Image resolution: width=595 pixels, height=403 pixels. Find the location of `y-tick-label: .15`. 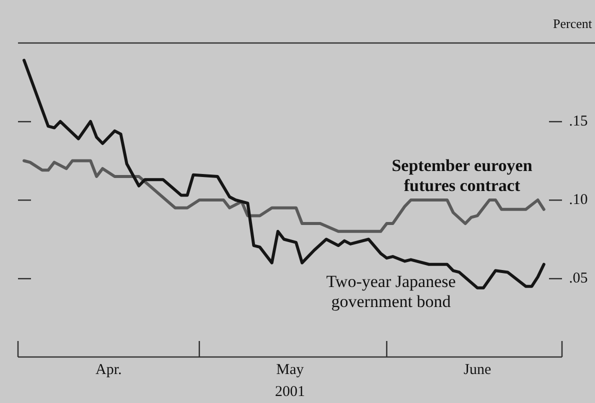

y-tick-label: .15 is located at coordinates (578, 121).